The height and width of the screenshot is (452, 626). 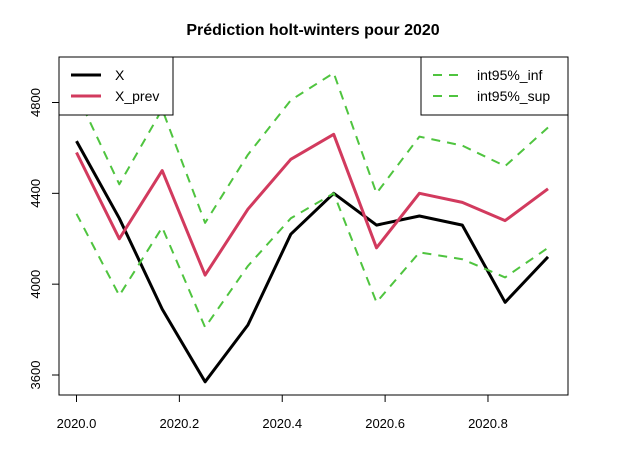 What do you see at coordinates (137, 96) in the screenshot?
I see `legend-label-x-prev: X_prev` at bounding box center [137, 96].